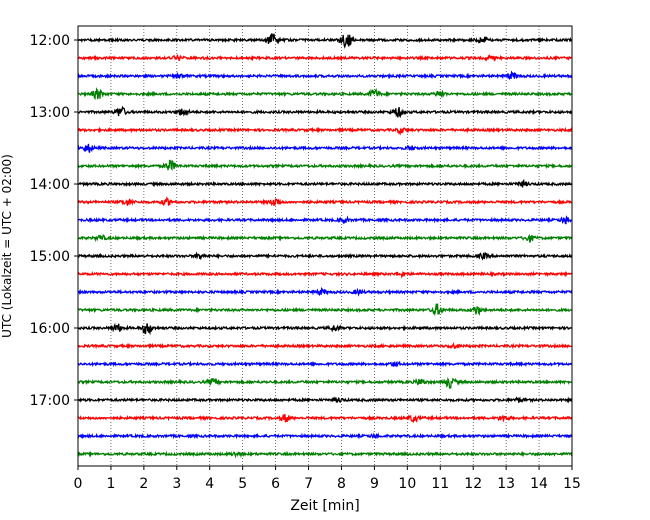  What do you see at coordinates (506, 484) in the screenshot?
I see `x-tick-label: 13` at bounding box center [506, 484].